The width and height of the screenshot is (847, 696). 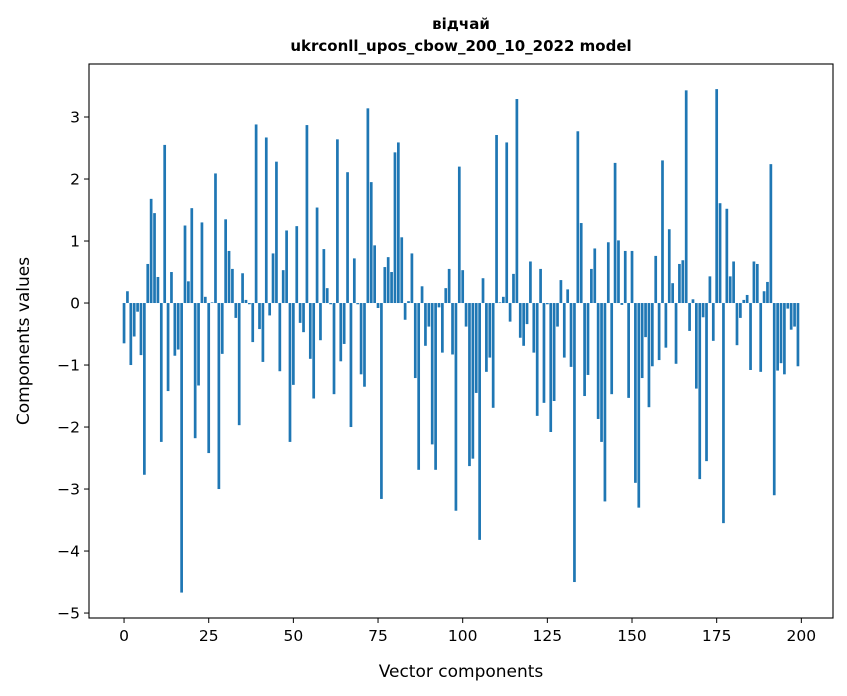 I want to click on x-axis-ticks: 0 25 50 75 100 125 150 175 200, so click(x=467, y=631).